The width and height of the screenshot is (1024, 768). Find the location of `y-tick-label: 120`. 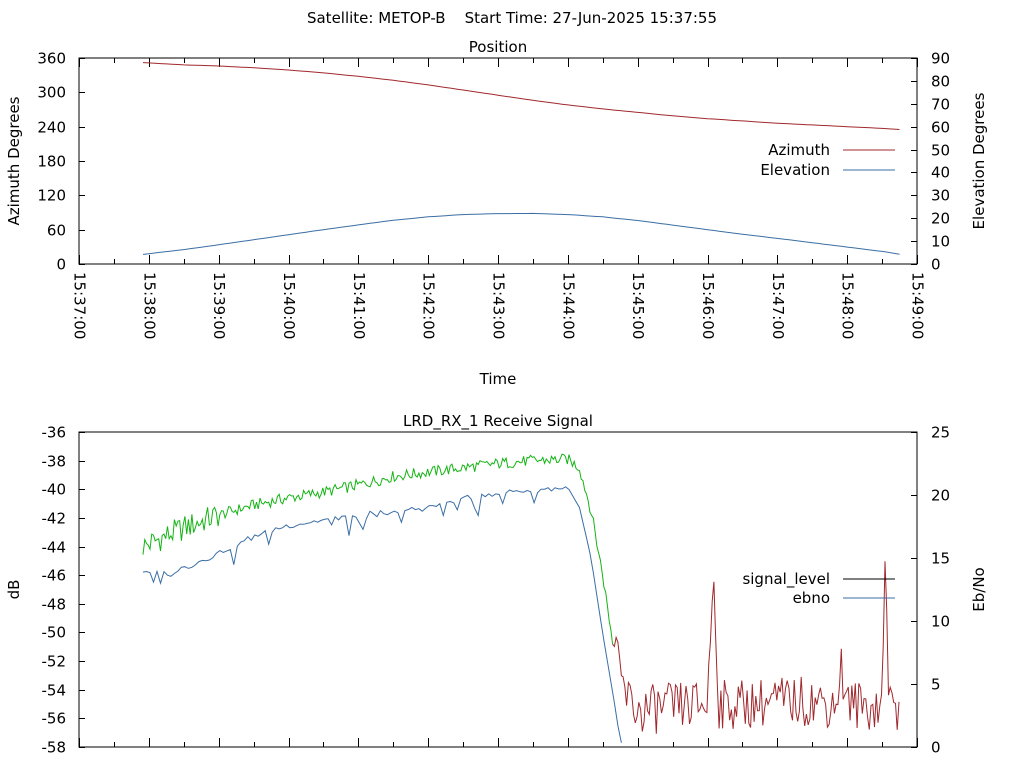

y-tick-label: 120 is located at coordinates (51, 196).